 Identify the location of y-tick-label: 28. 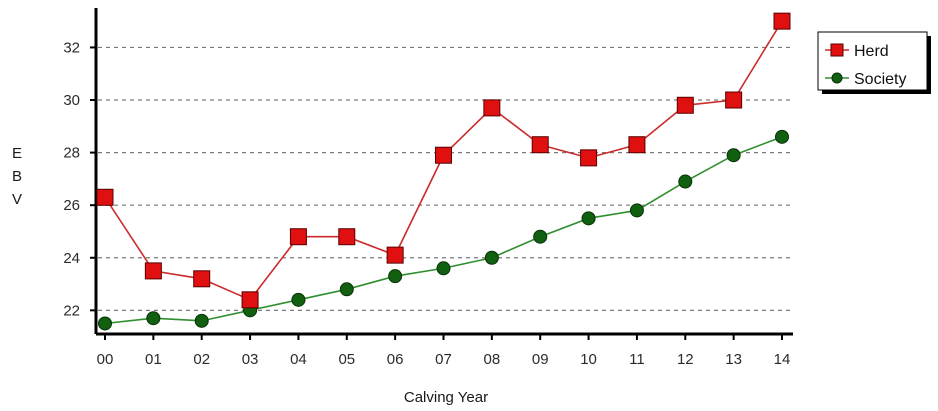
(71, 153).